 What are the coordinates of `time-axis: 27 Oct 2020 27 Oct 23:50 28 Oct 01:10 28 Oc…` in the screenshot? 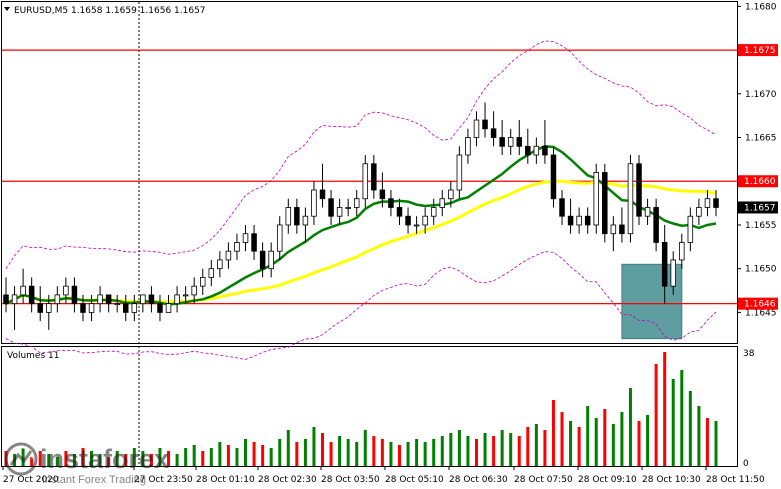 It's located at (383, 475).